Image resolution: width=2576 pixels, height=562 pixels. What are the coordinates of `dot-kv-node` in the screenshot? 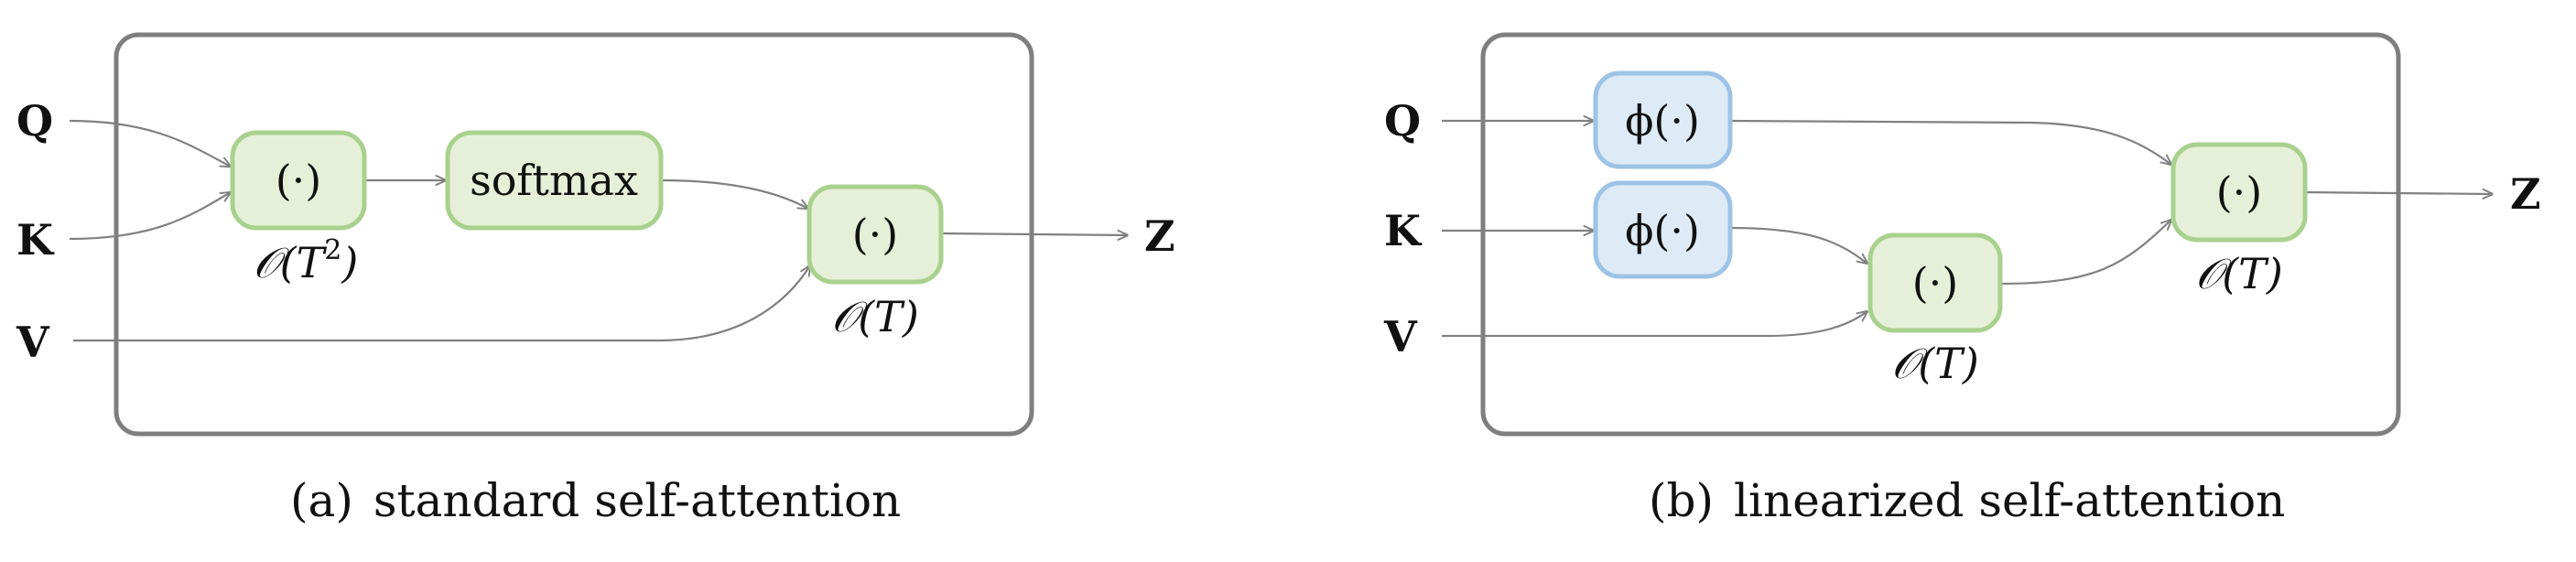 It's located at (1935, 282).